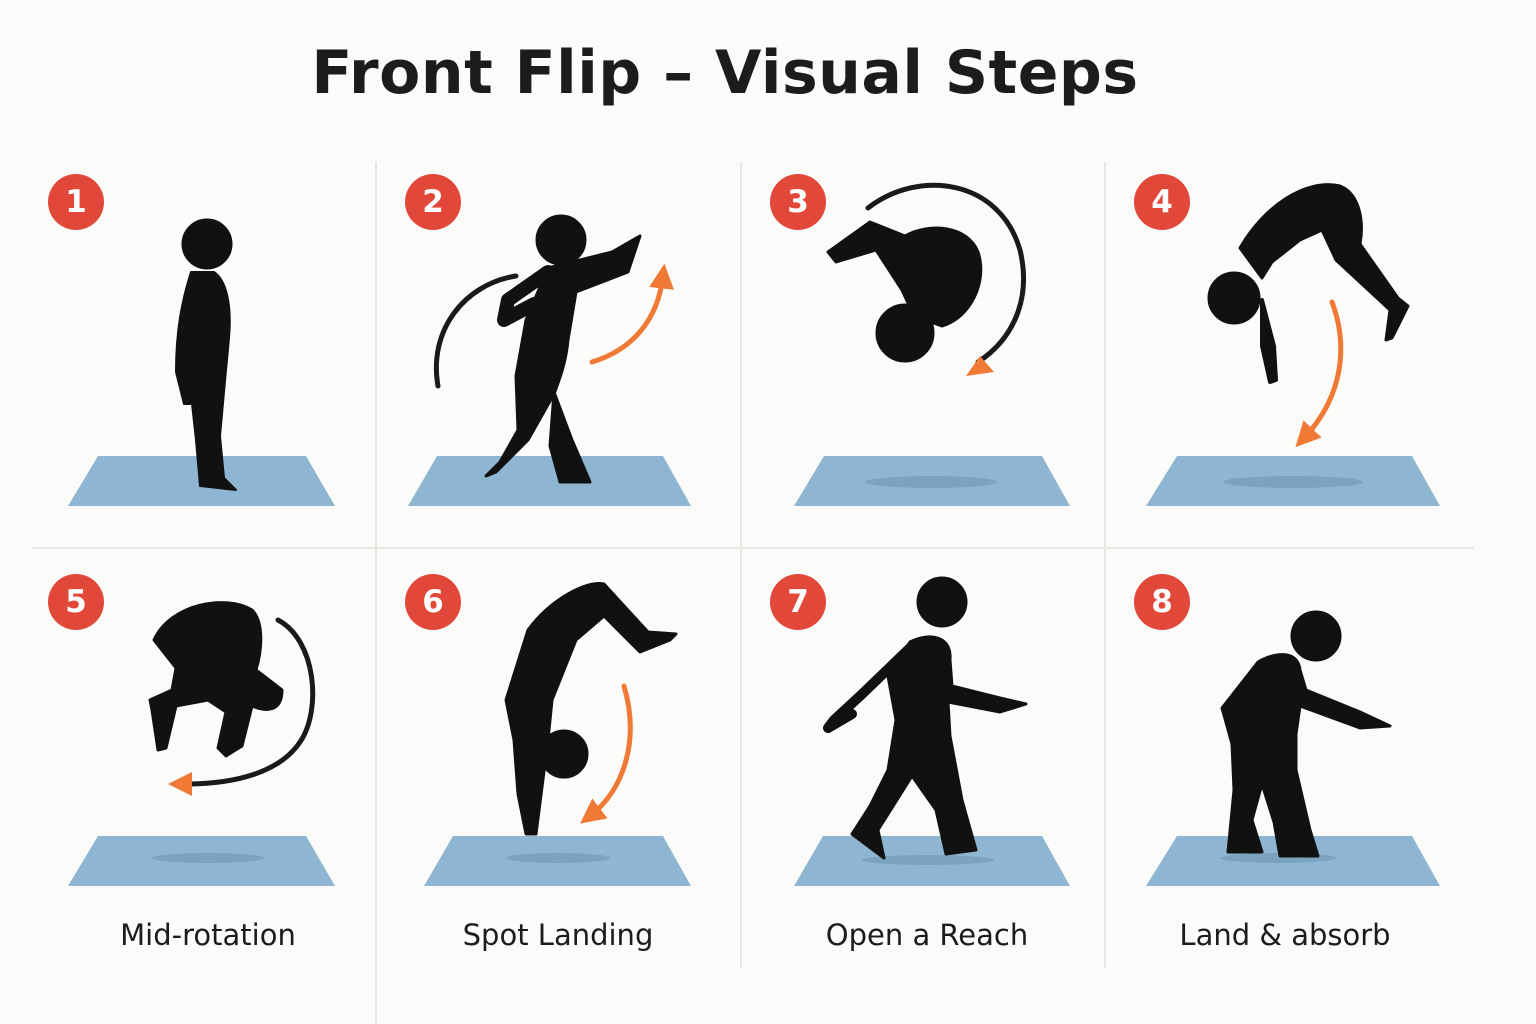 The height and width of the screenshot is (1024, 1536). I want to click on step-6-illustration, so click(557, 734).